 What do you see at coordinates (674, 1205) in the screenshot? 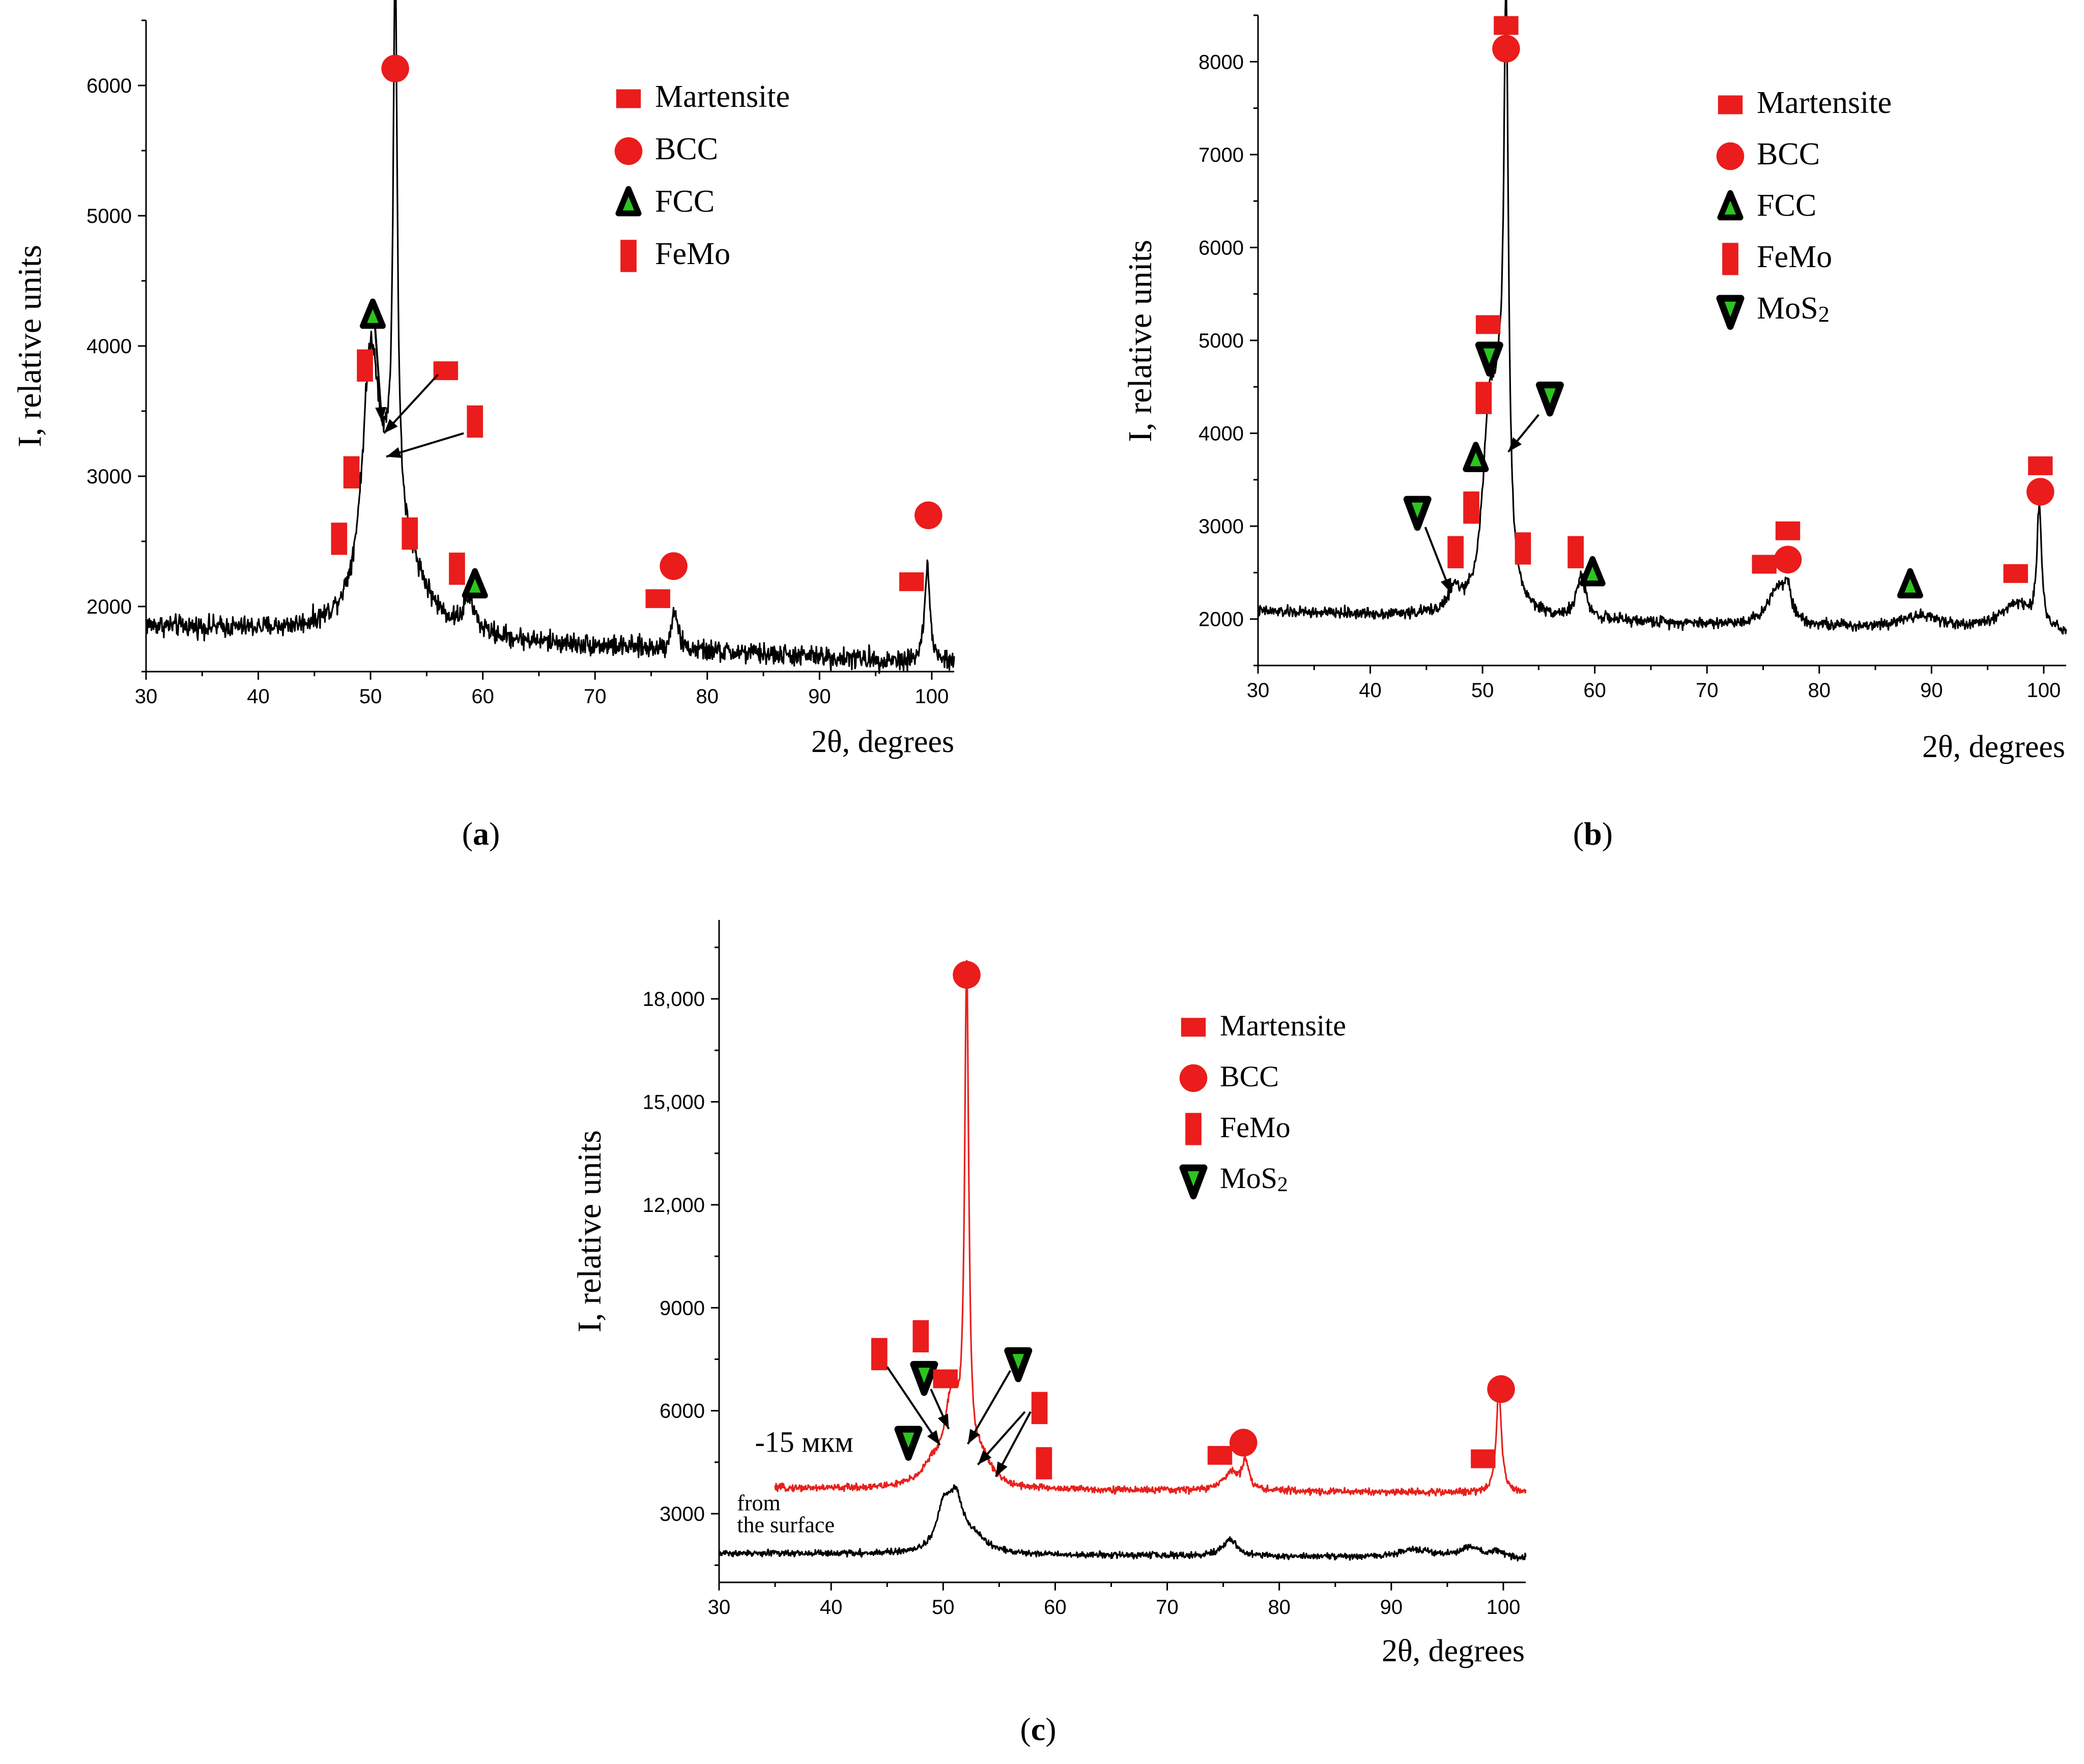
I see `y-tick-label: 12,000` at bounding box center [674, 1205].